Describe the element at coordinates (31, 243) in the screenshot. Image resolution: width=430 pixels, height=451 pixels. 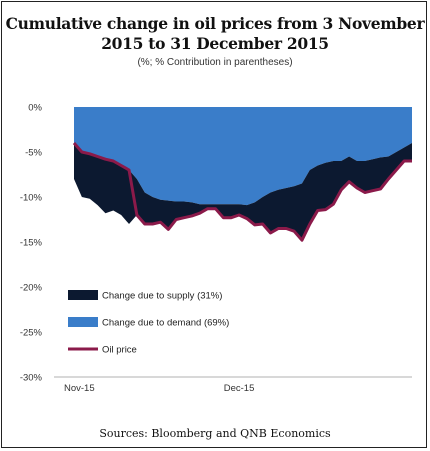
I see `y-tick-label: -15%` at that location.